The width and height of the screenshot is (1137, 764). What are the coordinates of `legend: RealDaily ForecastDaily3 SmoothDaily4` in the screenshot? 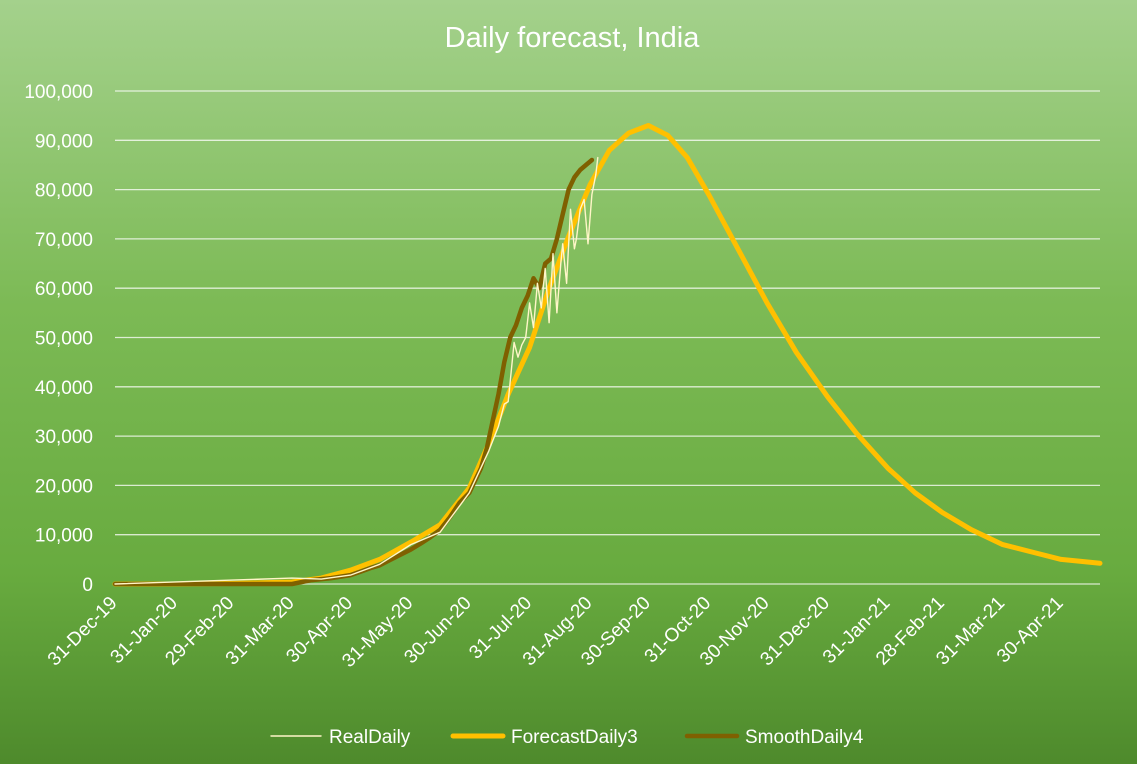 It's located at (567, 737).